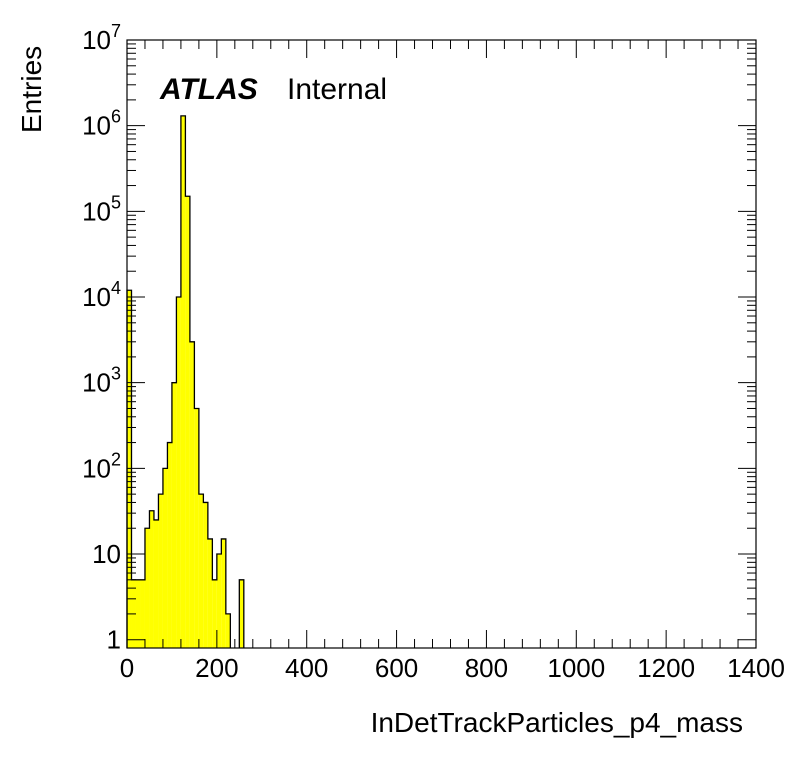 This screenshot has width=796, height=772. What do you see at coordinates (452, 668) in the screenshot?
I see `x-tick-labels: 0 200 400 600 800 1000 1200 1400` at bounding box center [452, 668].